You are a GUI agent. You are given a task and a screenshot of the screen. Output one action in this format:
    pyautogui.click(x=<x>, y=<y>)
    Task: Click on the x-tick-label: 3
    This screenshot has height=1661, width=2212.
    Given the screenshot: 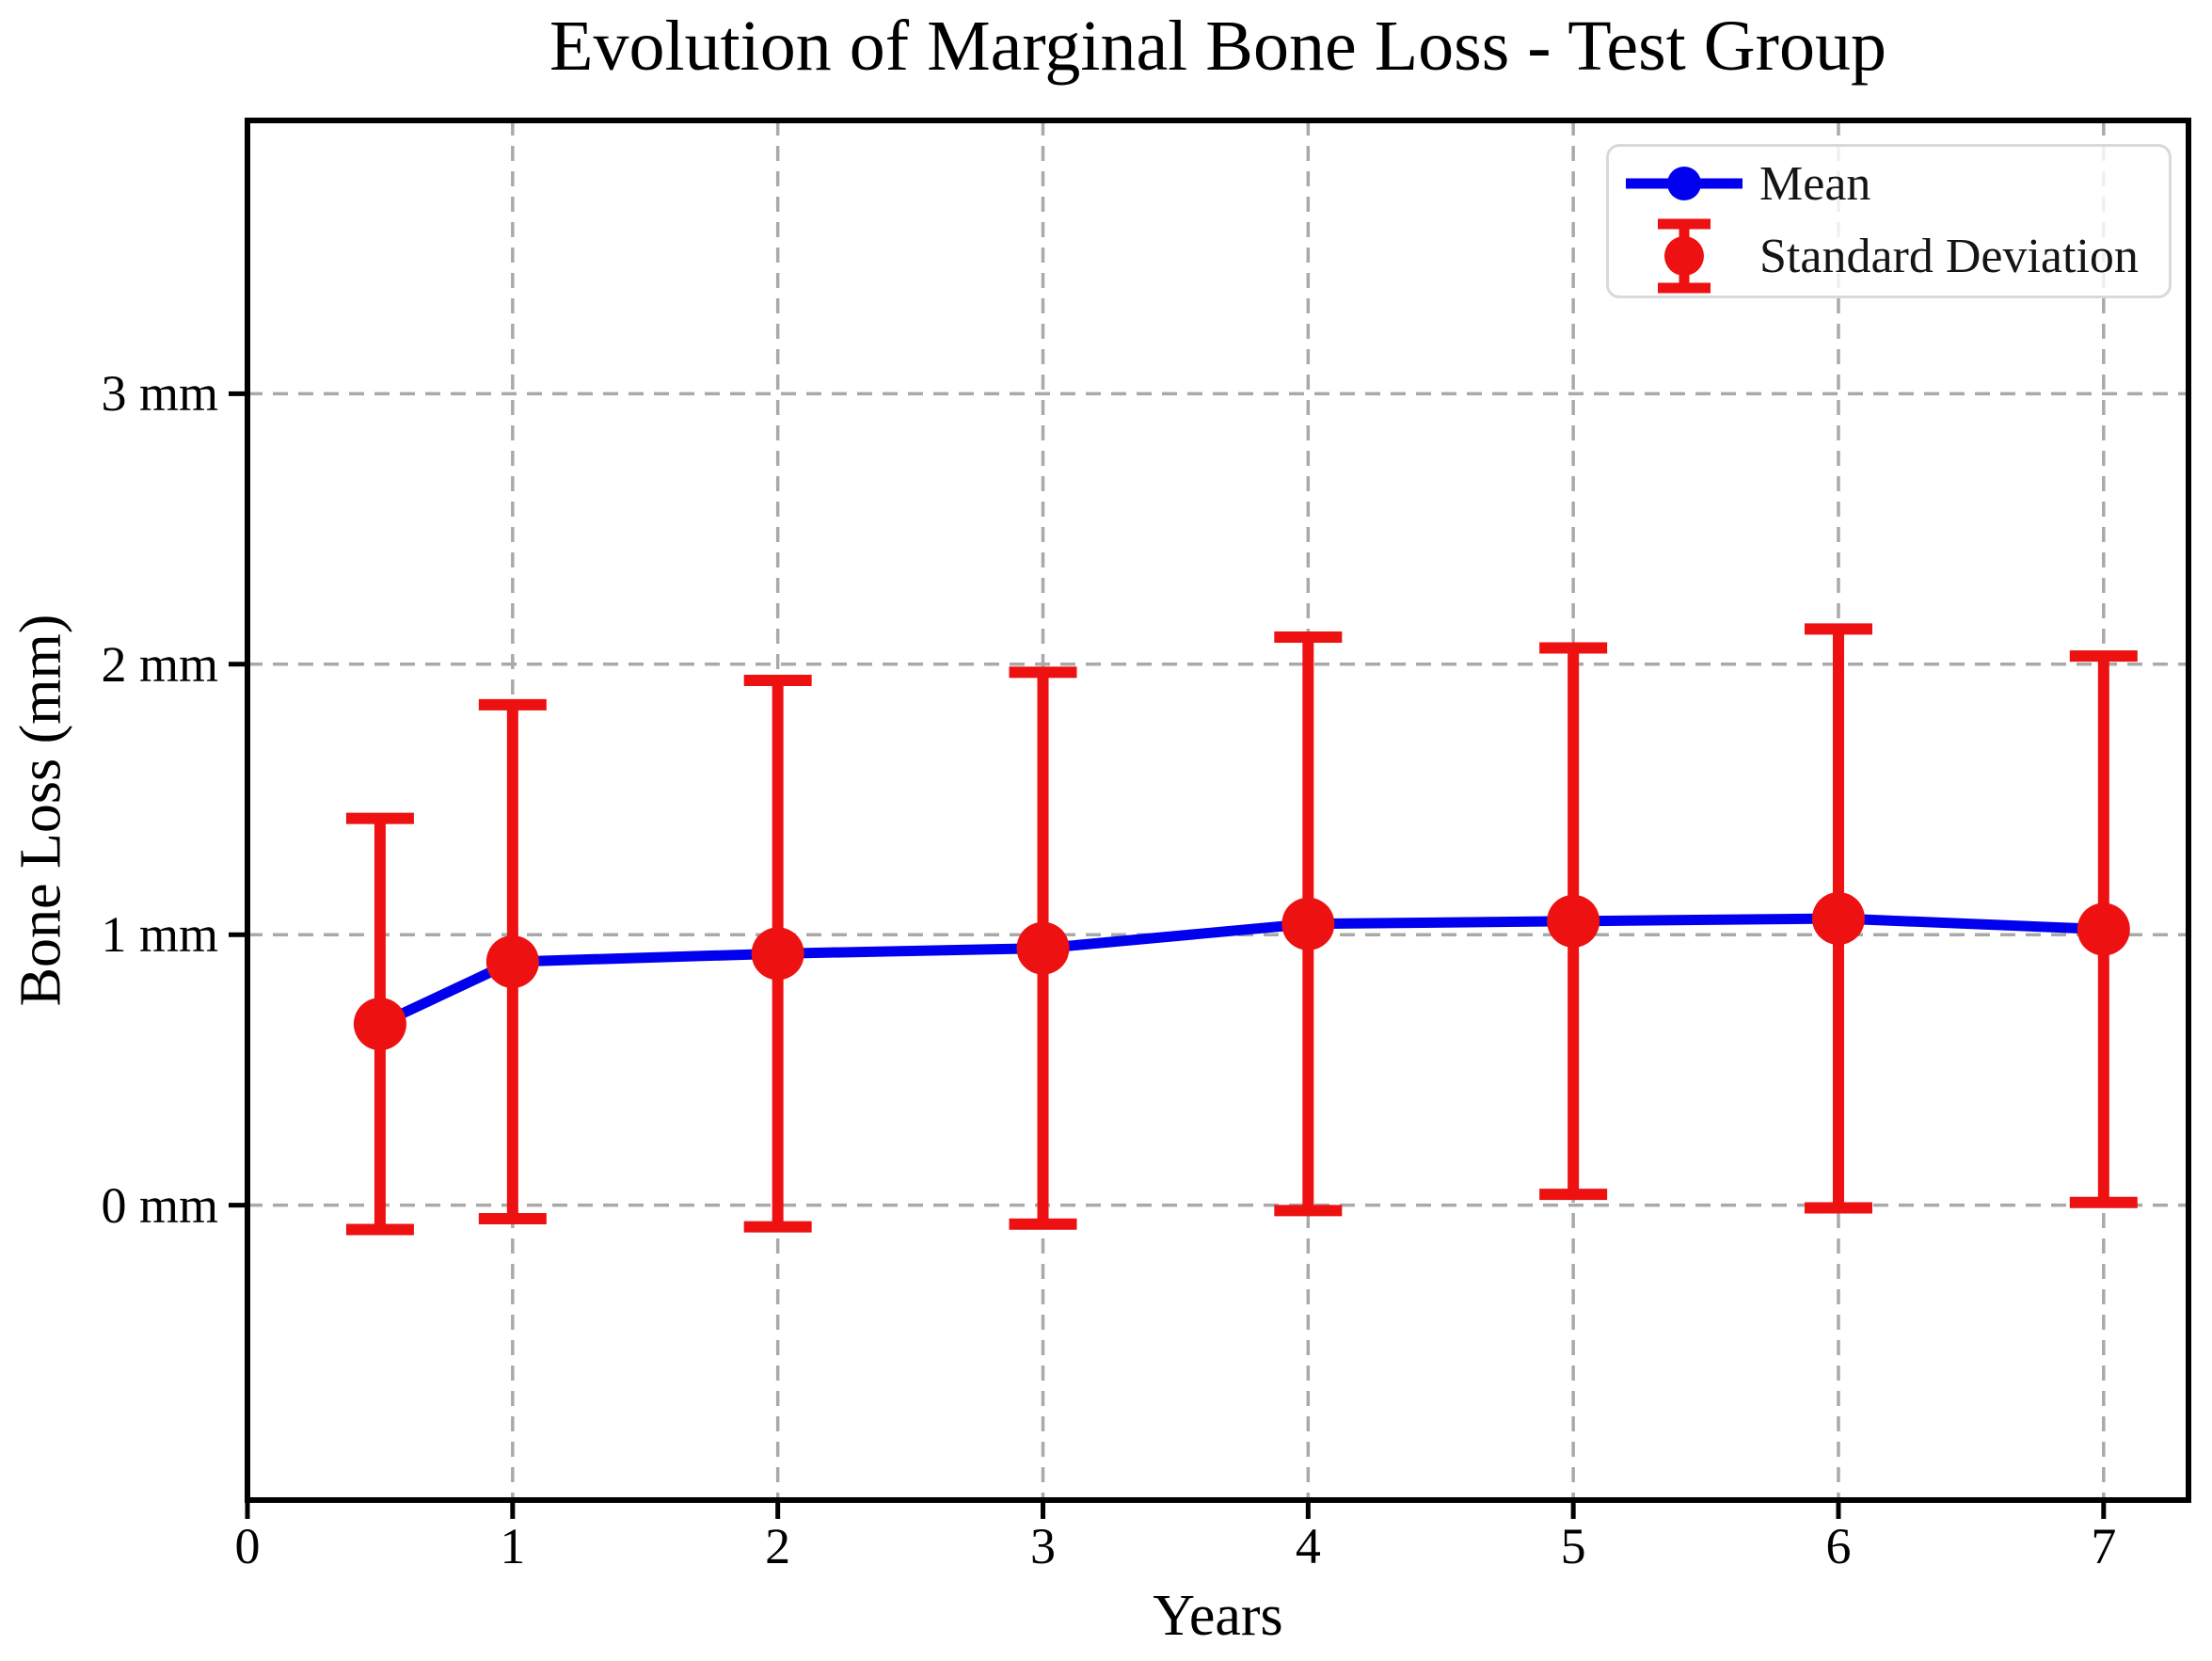 What is the action you would take?
    pyautogui.click(x=1042, y=1546)
    